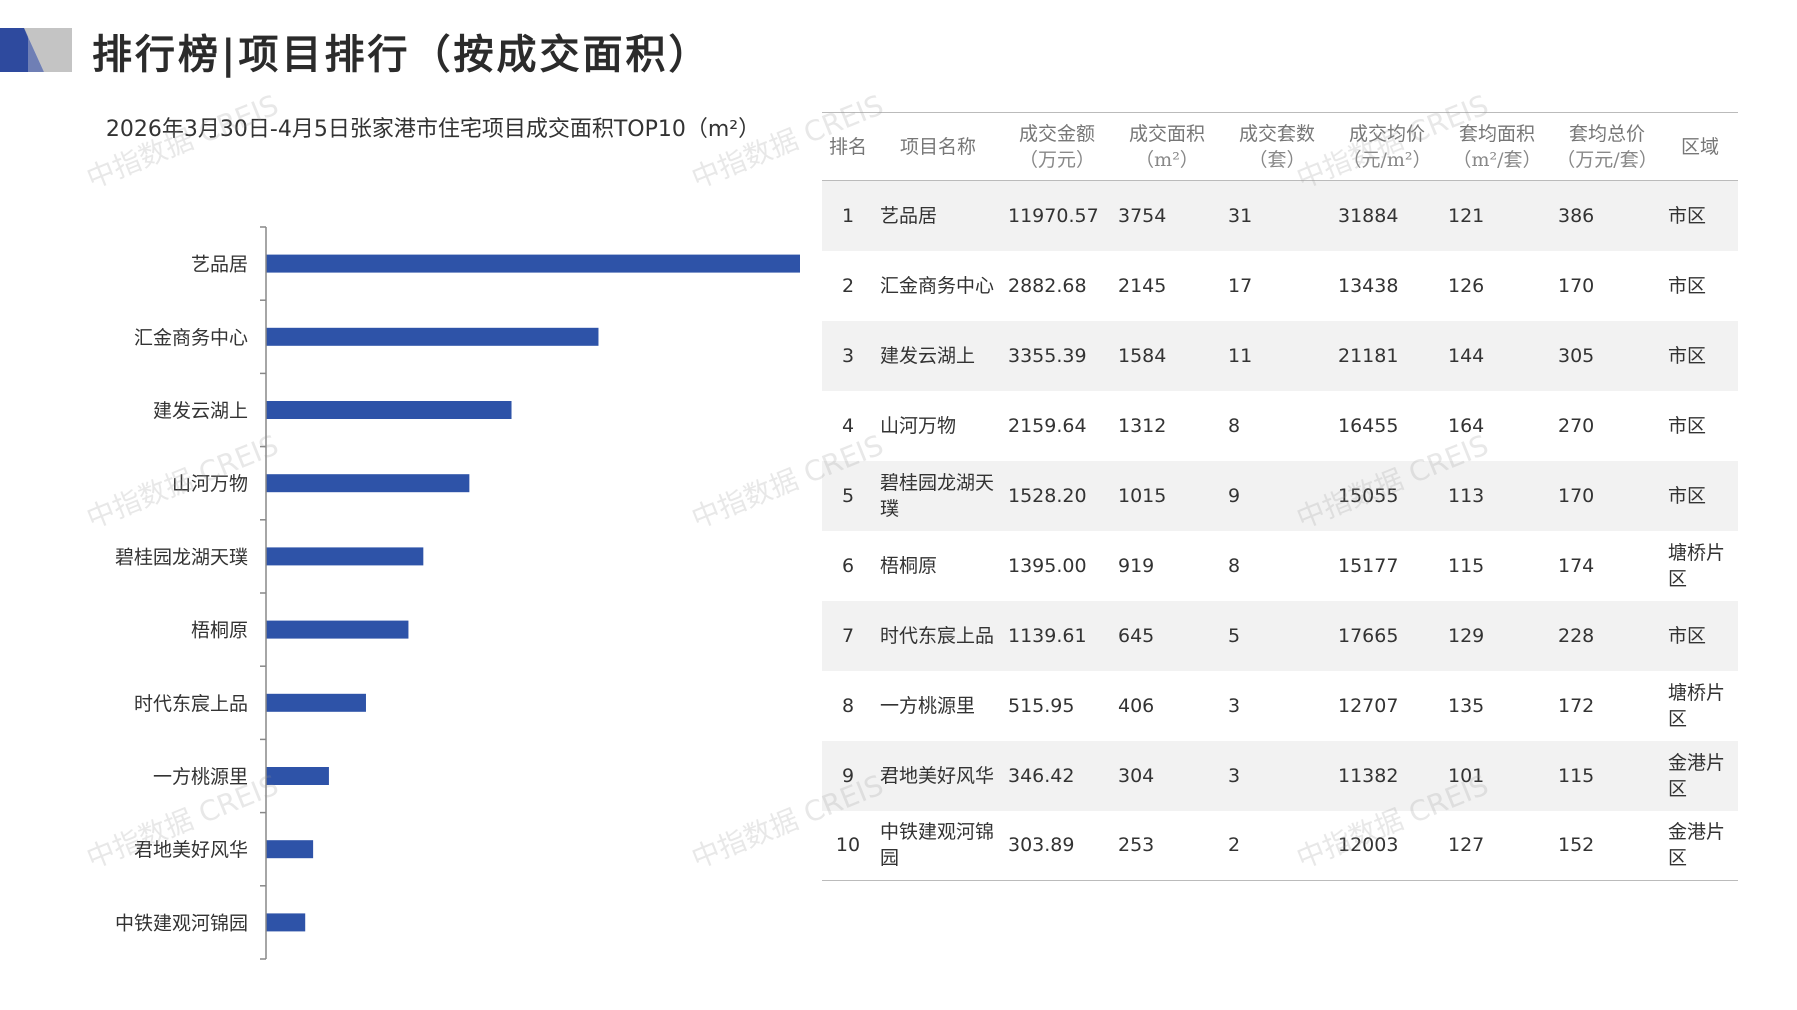  What do you see at coordinates (1466, 495) in the screenshot?
I see `table-cell-avg-area: 113` at bounding box center [1466, 495].